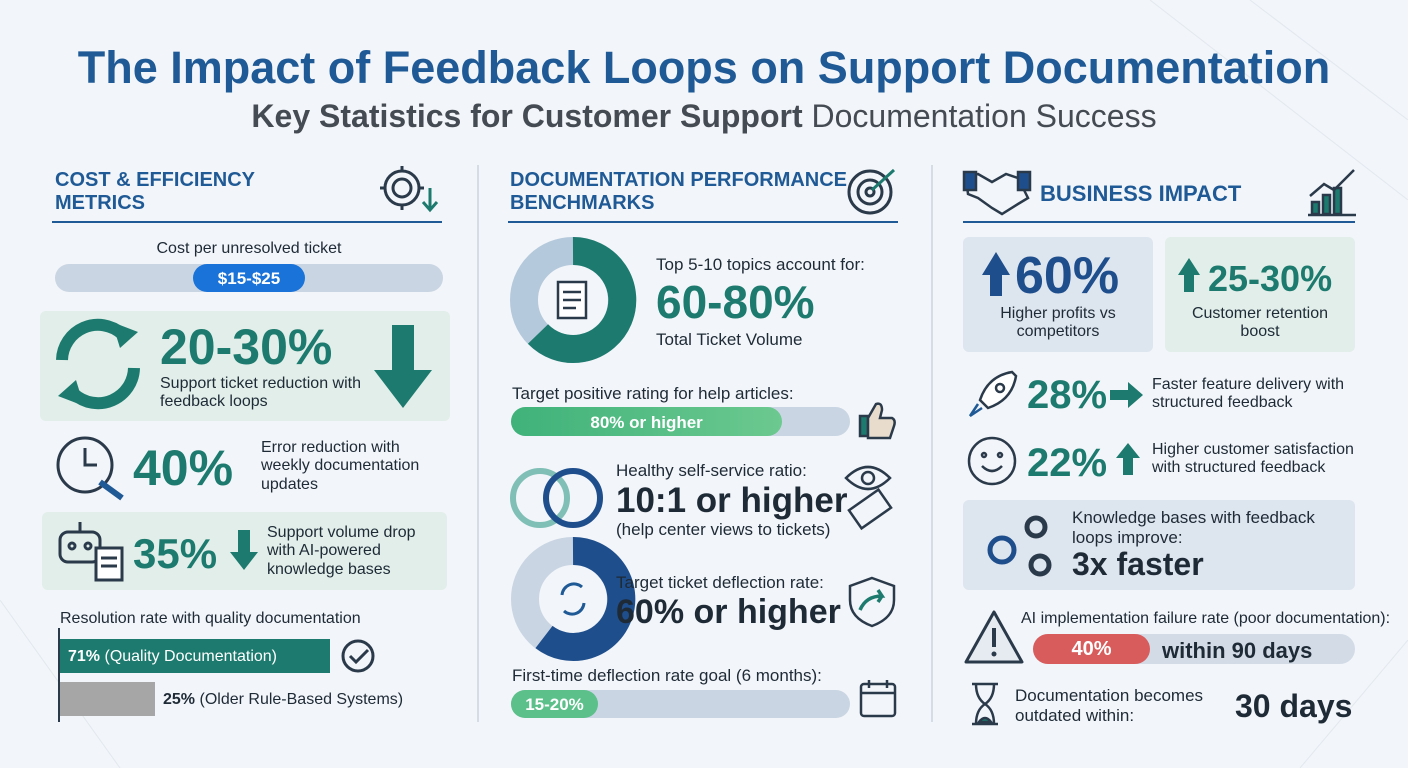 The image size is (1408, 768). I want to click on section-heading: DOCUMENTATION PERFORMANCE BENCHMARKS, so click(679, 191).